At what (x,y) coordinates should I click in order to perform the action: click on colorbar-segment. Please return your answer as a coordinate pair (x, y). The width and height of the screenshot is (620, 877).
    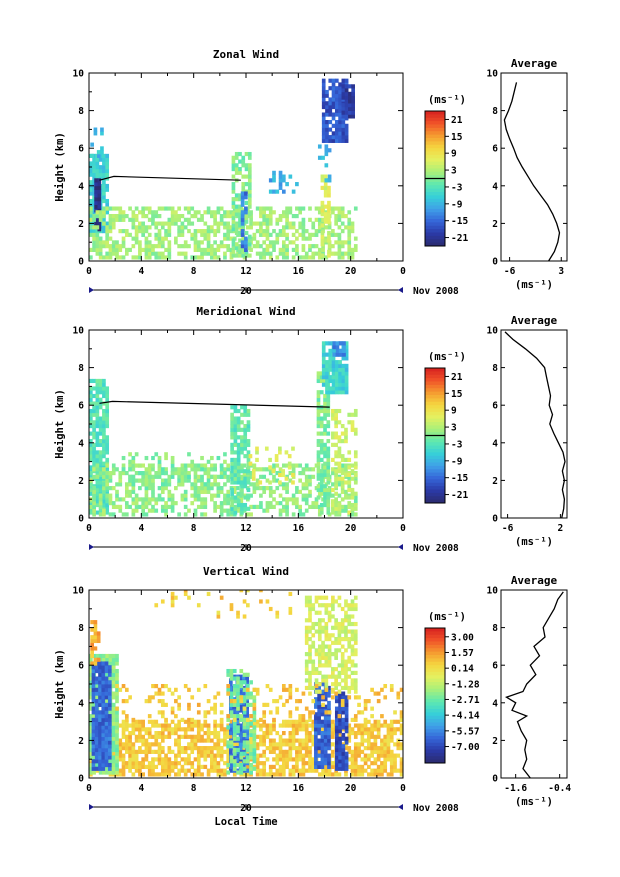
    Looking at the image, I should click on (435, 187).